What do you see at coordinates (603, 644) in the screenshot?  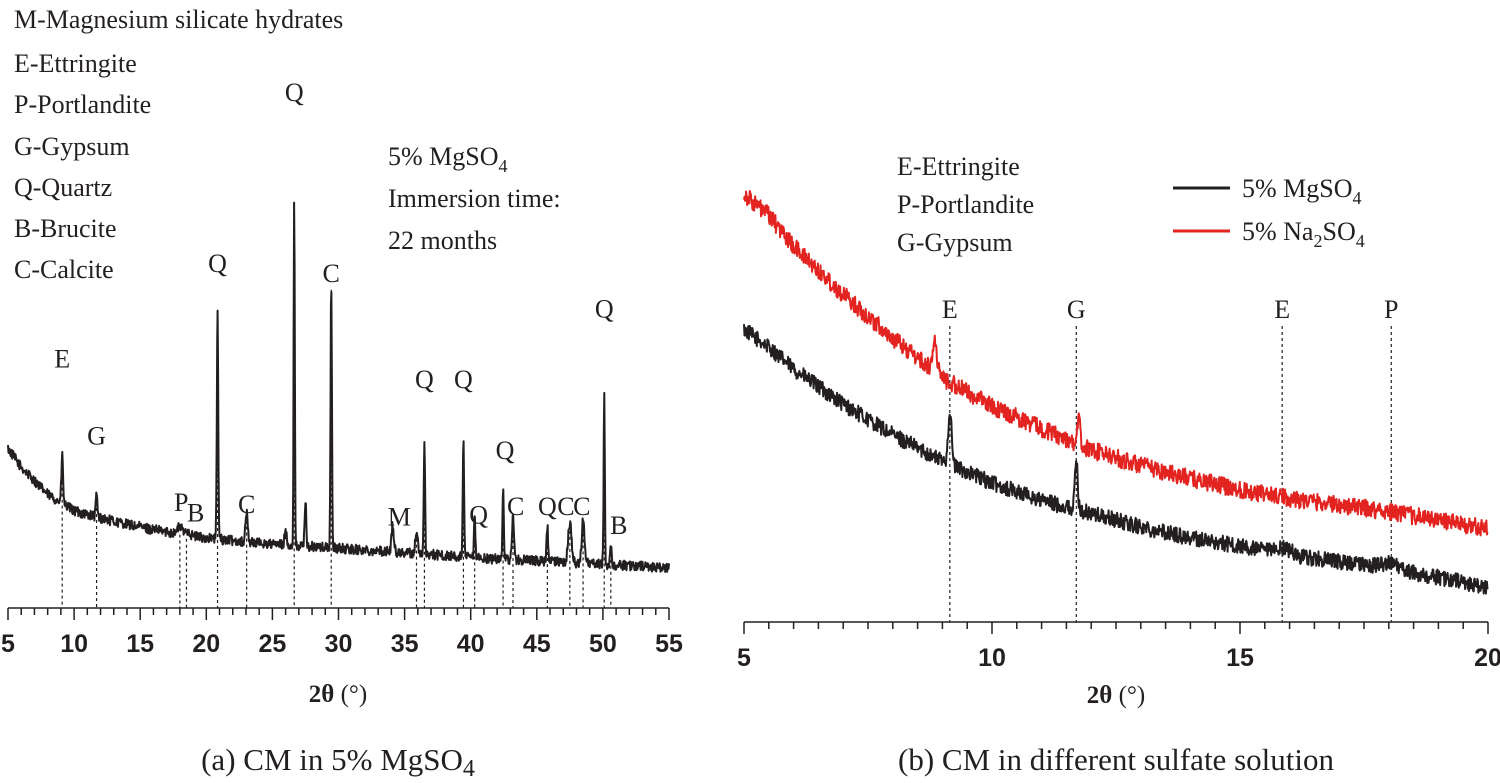 I see `x-tick-label: 50` at bounding box center [603, 644].